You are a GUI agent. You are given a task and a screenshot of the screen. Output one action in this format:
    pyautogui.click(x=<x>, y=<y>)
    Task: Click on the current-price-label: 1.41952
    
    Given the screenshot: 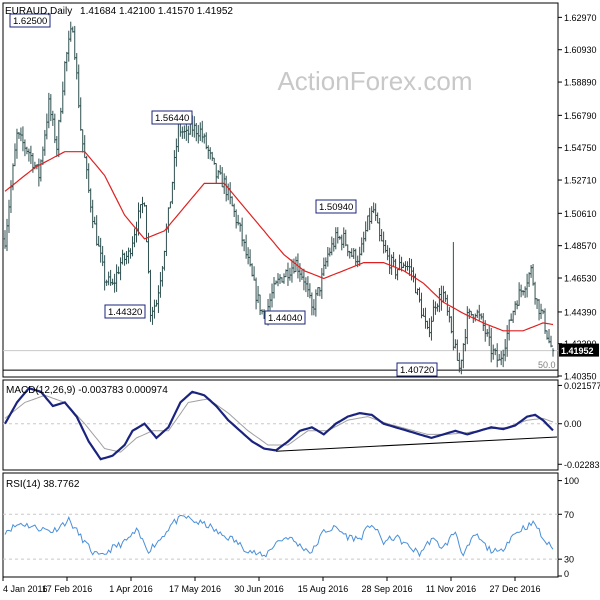 What is the action you would take?
    pyautogui.click(x=577, y=351)
    